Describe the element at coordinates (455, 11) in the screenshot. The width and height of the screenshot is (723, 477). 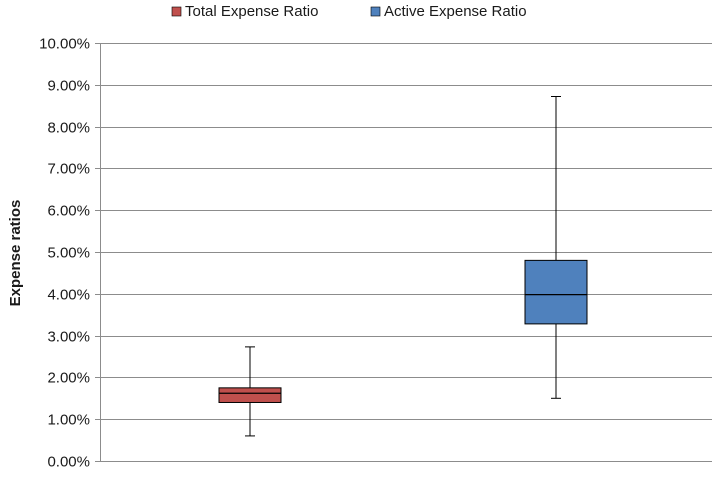
I see `legend-label: Active Expense Ratio` at that location.